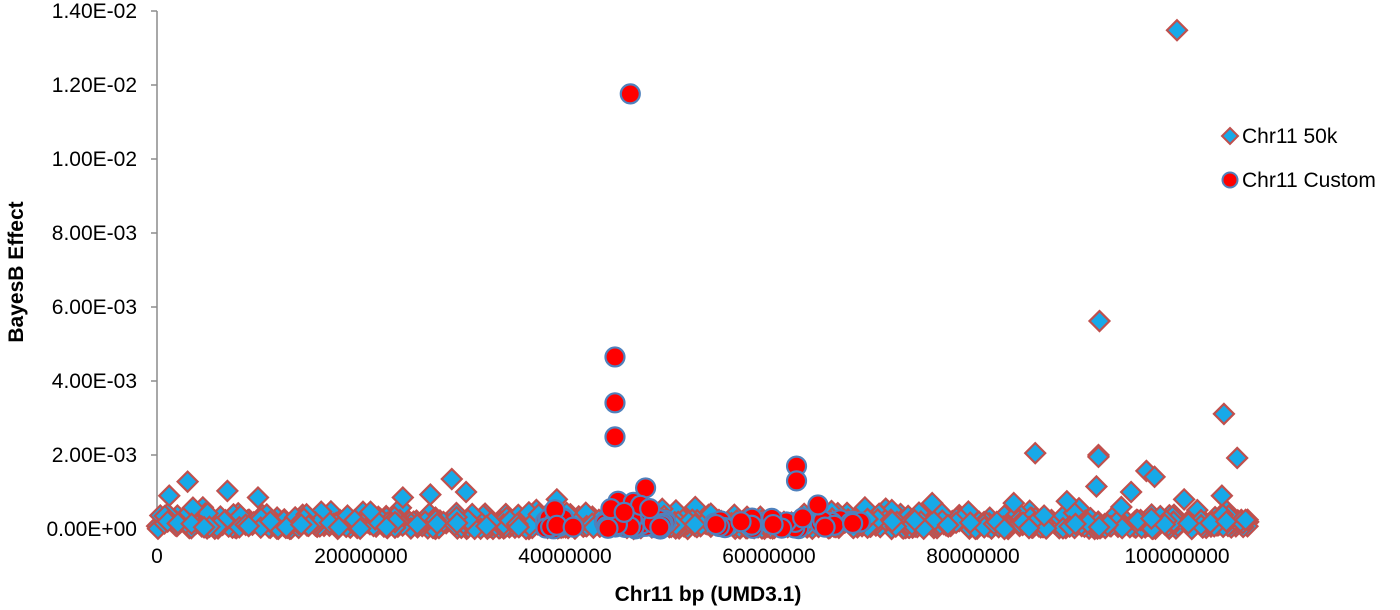 This screenshot has height=610, width=1400. I want to click on x-tick-label: 60000000, so click(768, 556).